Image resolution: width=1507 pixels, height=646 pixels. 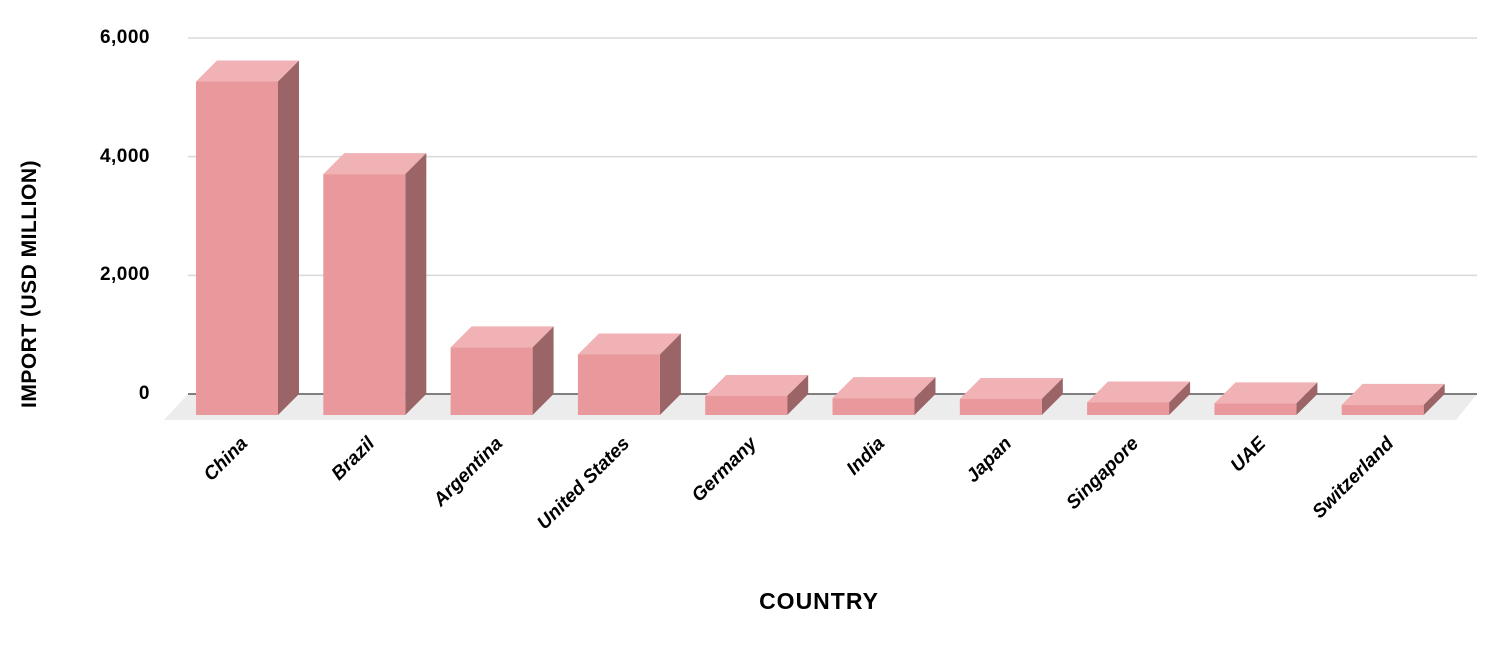 I want to click on y-tick-label-6000: 6,000, so click(x=124, y=37).